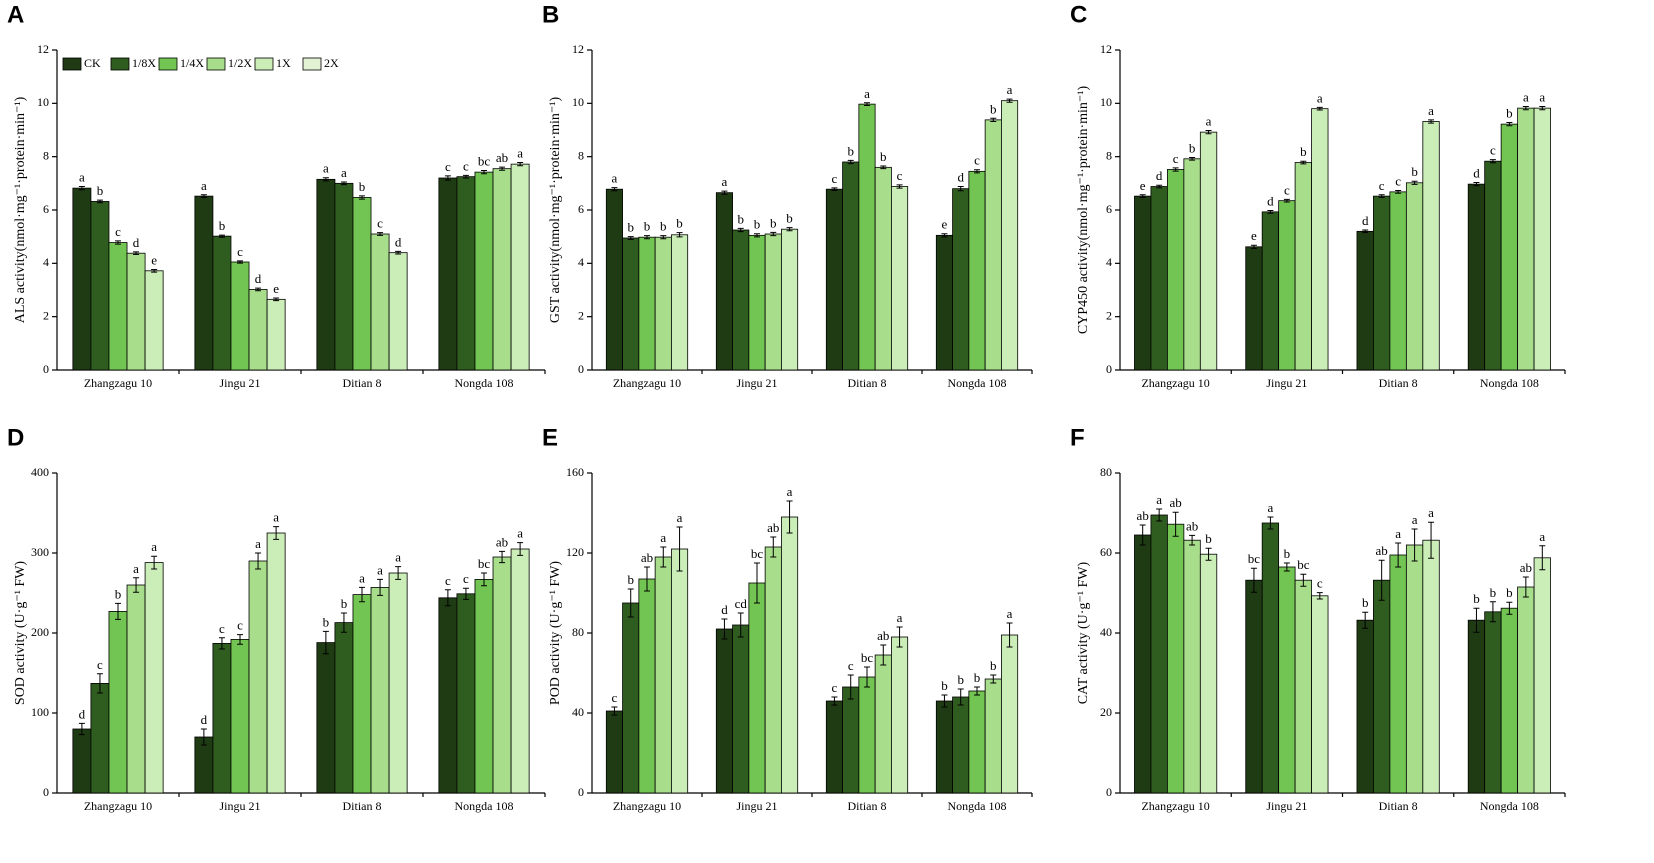 The height and width of the screenshot is (863, 1654). What do you see at coordinates (1077, 437) in the screenshot?
I see `panel-label: F` at bounding box center [1077, 437].